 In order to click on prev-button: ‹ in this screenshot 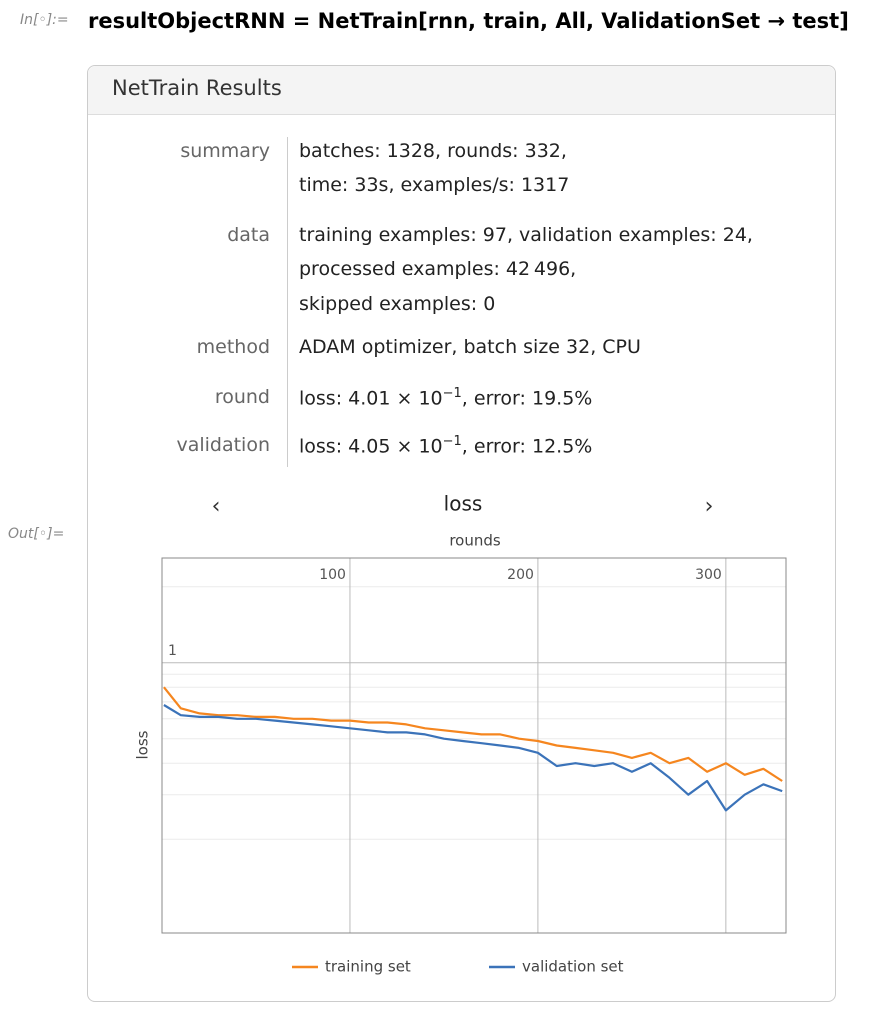, I will do `click(216, 506)`.